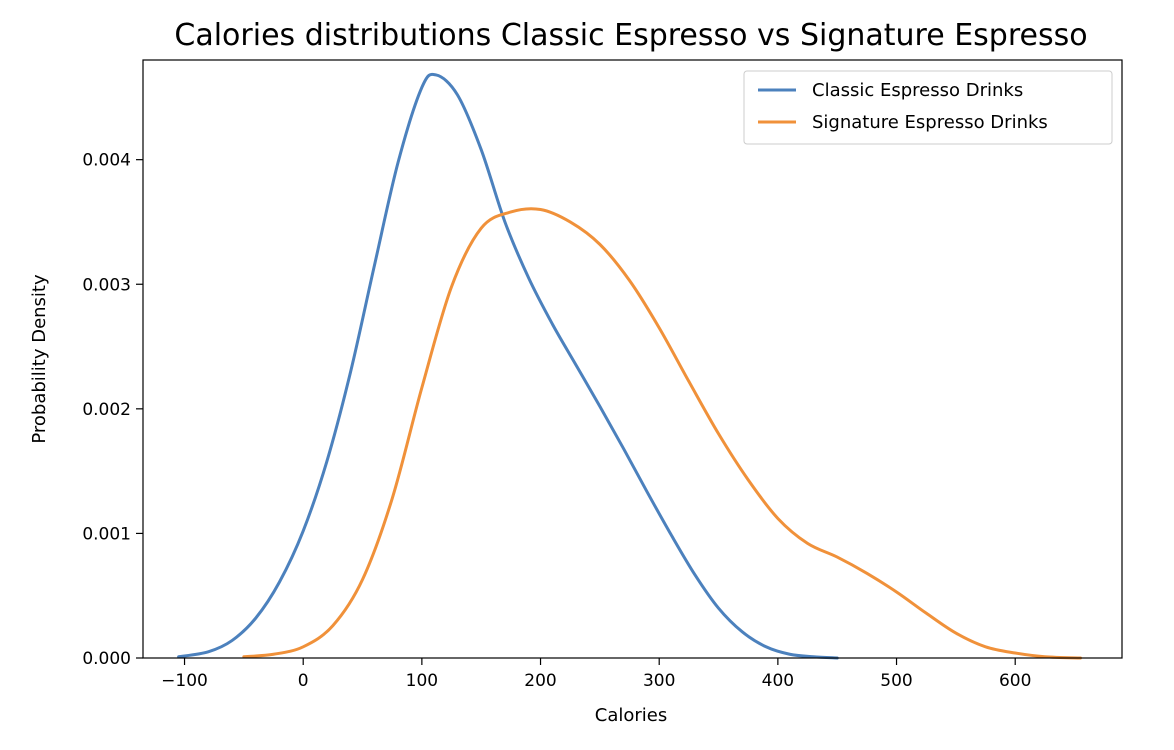  What do you see at coordinates (106, 659) in the screenshot?
I see `y-tick-label: 0.000` at bounding box center [106, 659].